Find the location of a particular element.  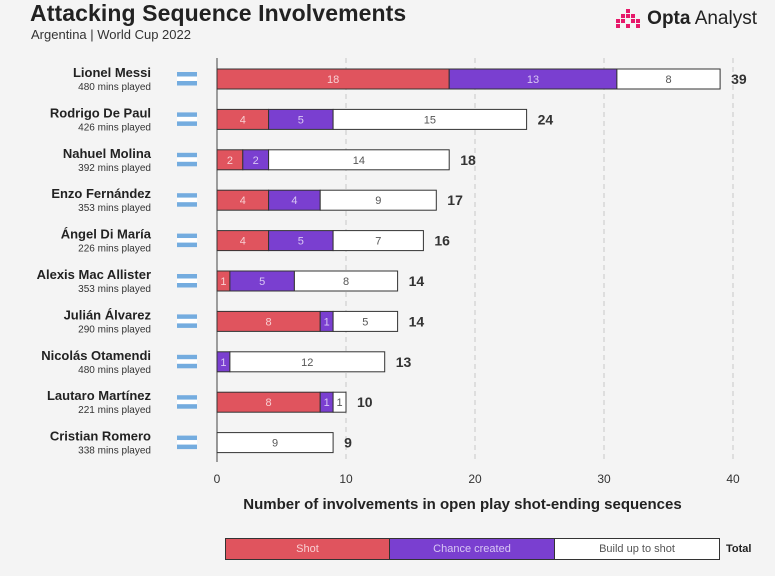

minutes-played: 221 mins played is located at coordinates (114, 410).